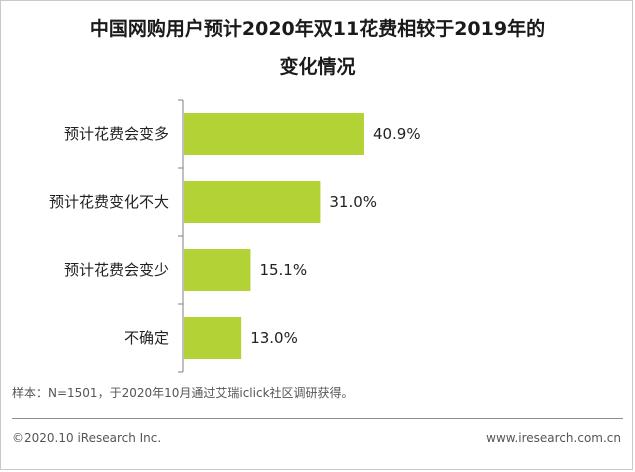 The image size is (635, 472). Describe the element at coordinates (109, 202) in the screenshot. I see `category-label: 预计花费变化不大` at that location.